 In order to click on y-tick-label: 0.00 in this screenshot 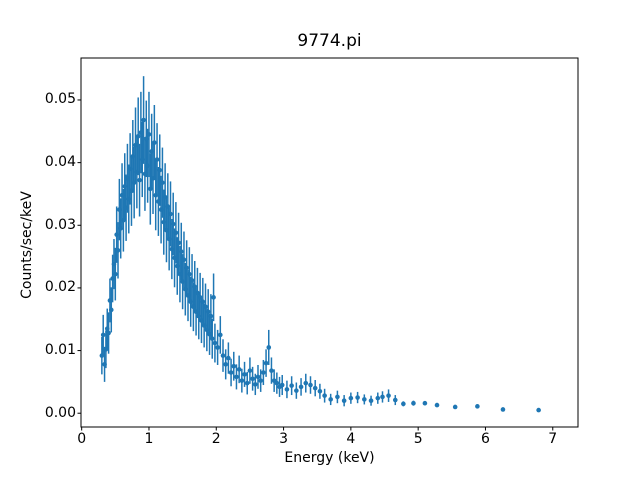, I will do `click(60, 412)`.